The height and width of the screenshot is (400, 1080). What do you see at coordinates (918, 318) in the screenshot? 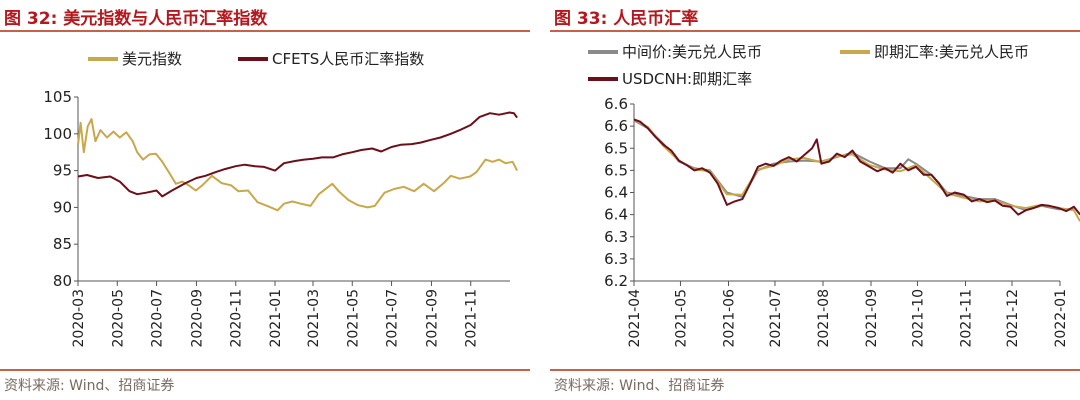
I see `x-tick-label: 2021-10` at bounding box center [918, 318].